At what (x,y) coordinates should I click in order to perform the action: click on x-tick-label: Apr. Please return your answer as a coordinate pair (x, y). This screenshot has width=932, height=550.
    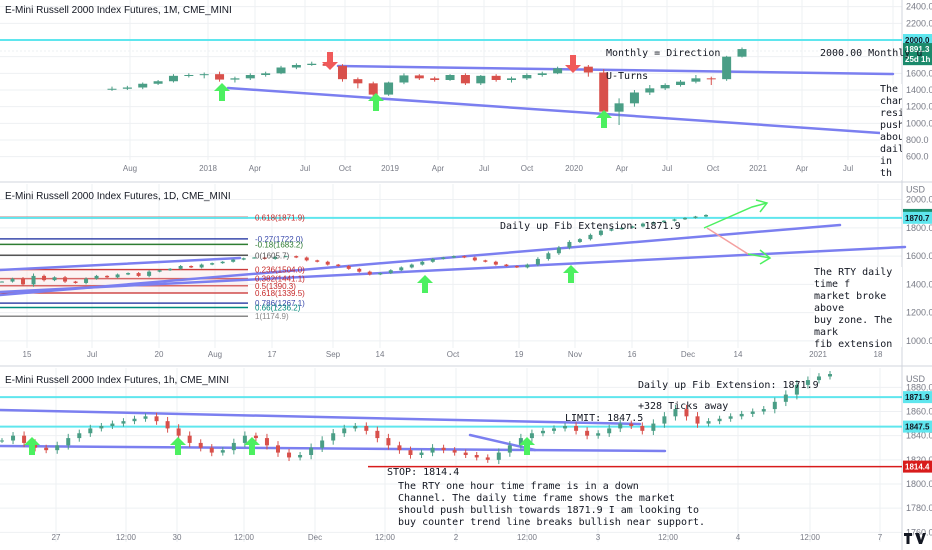
    Looking at the image, I should click on (255, 168).